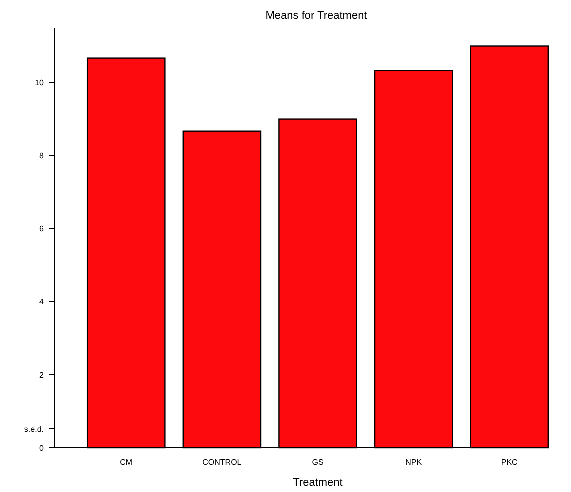 The image size is (571, 492). What do you see at coordinates (42, 302) in the screenshot?
I see `y-tick-label: 4` at bounding box center [42, 302].